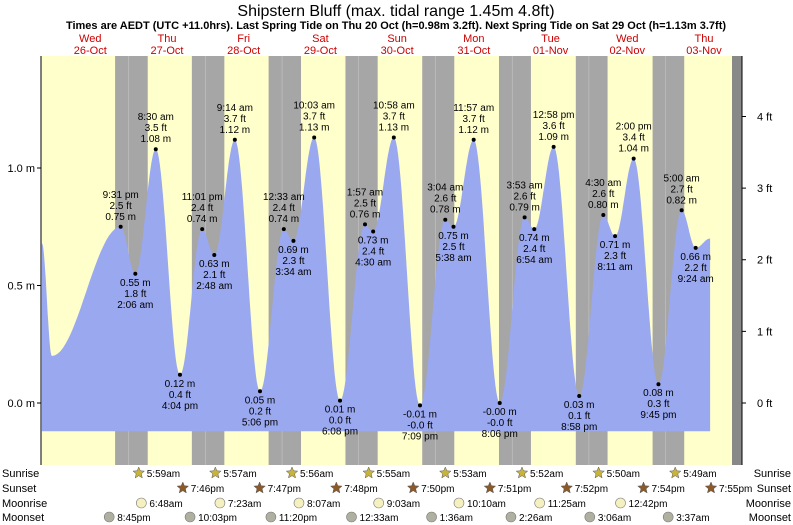 The height and width of the screenshot is (525, 793). What do you see at coordinates (165, 504) in the screenshot?
I see `moonrise-time: 6:48am` at bounding box center [165, 504].